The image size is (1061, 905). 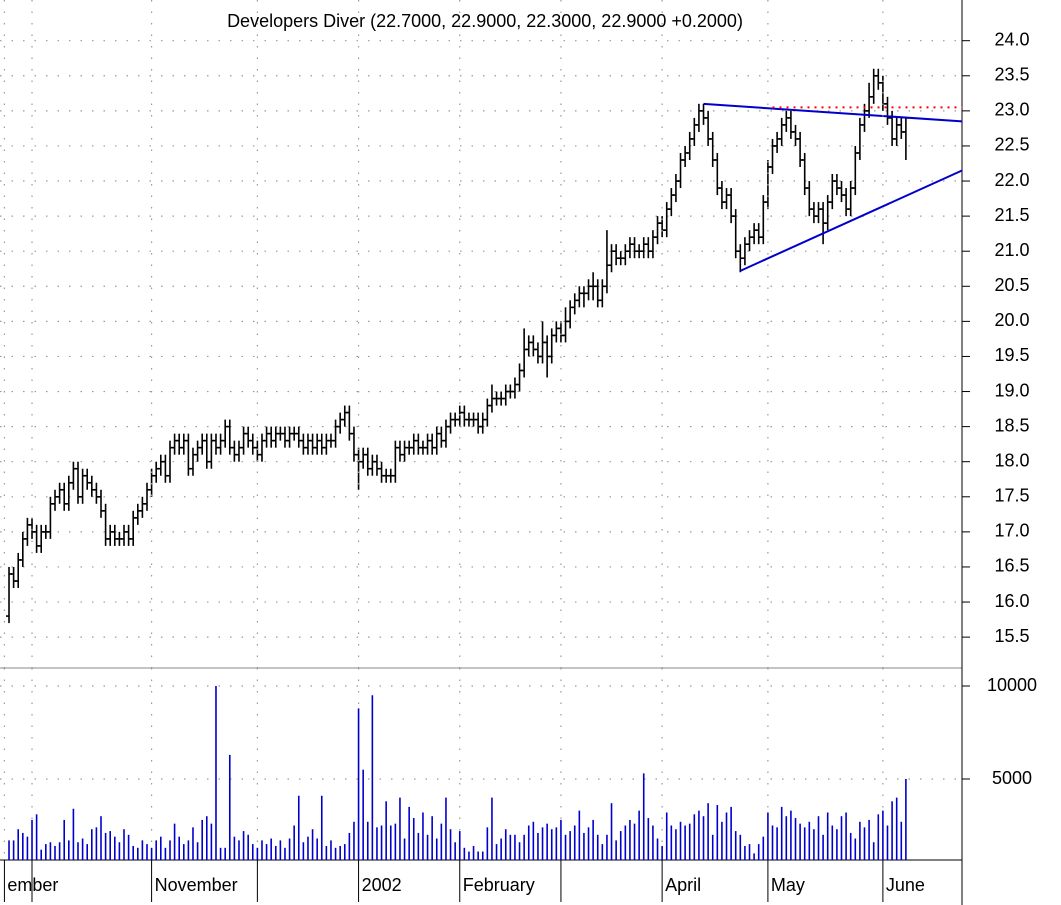 I want to click on y-tick-label: 23.0, so click(x=1011, y=110).